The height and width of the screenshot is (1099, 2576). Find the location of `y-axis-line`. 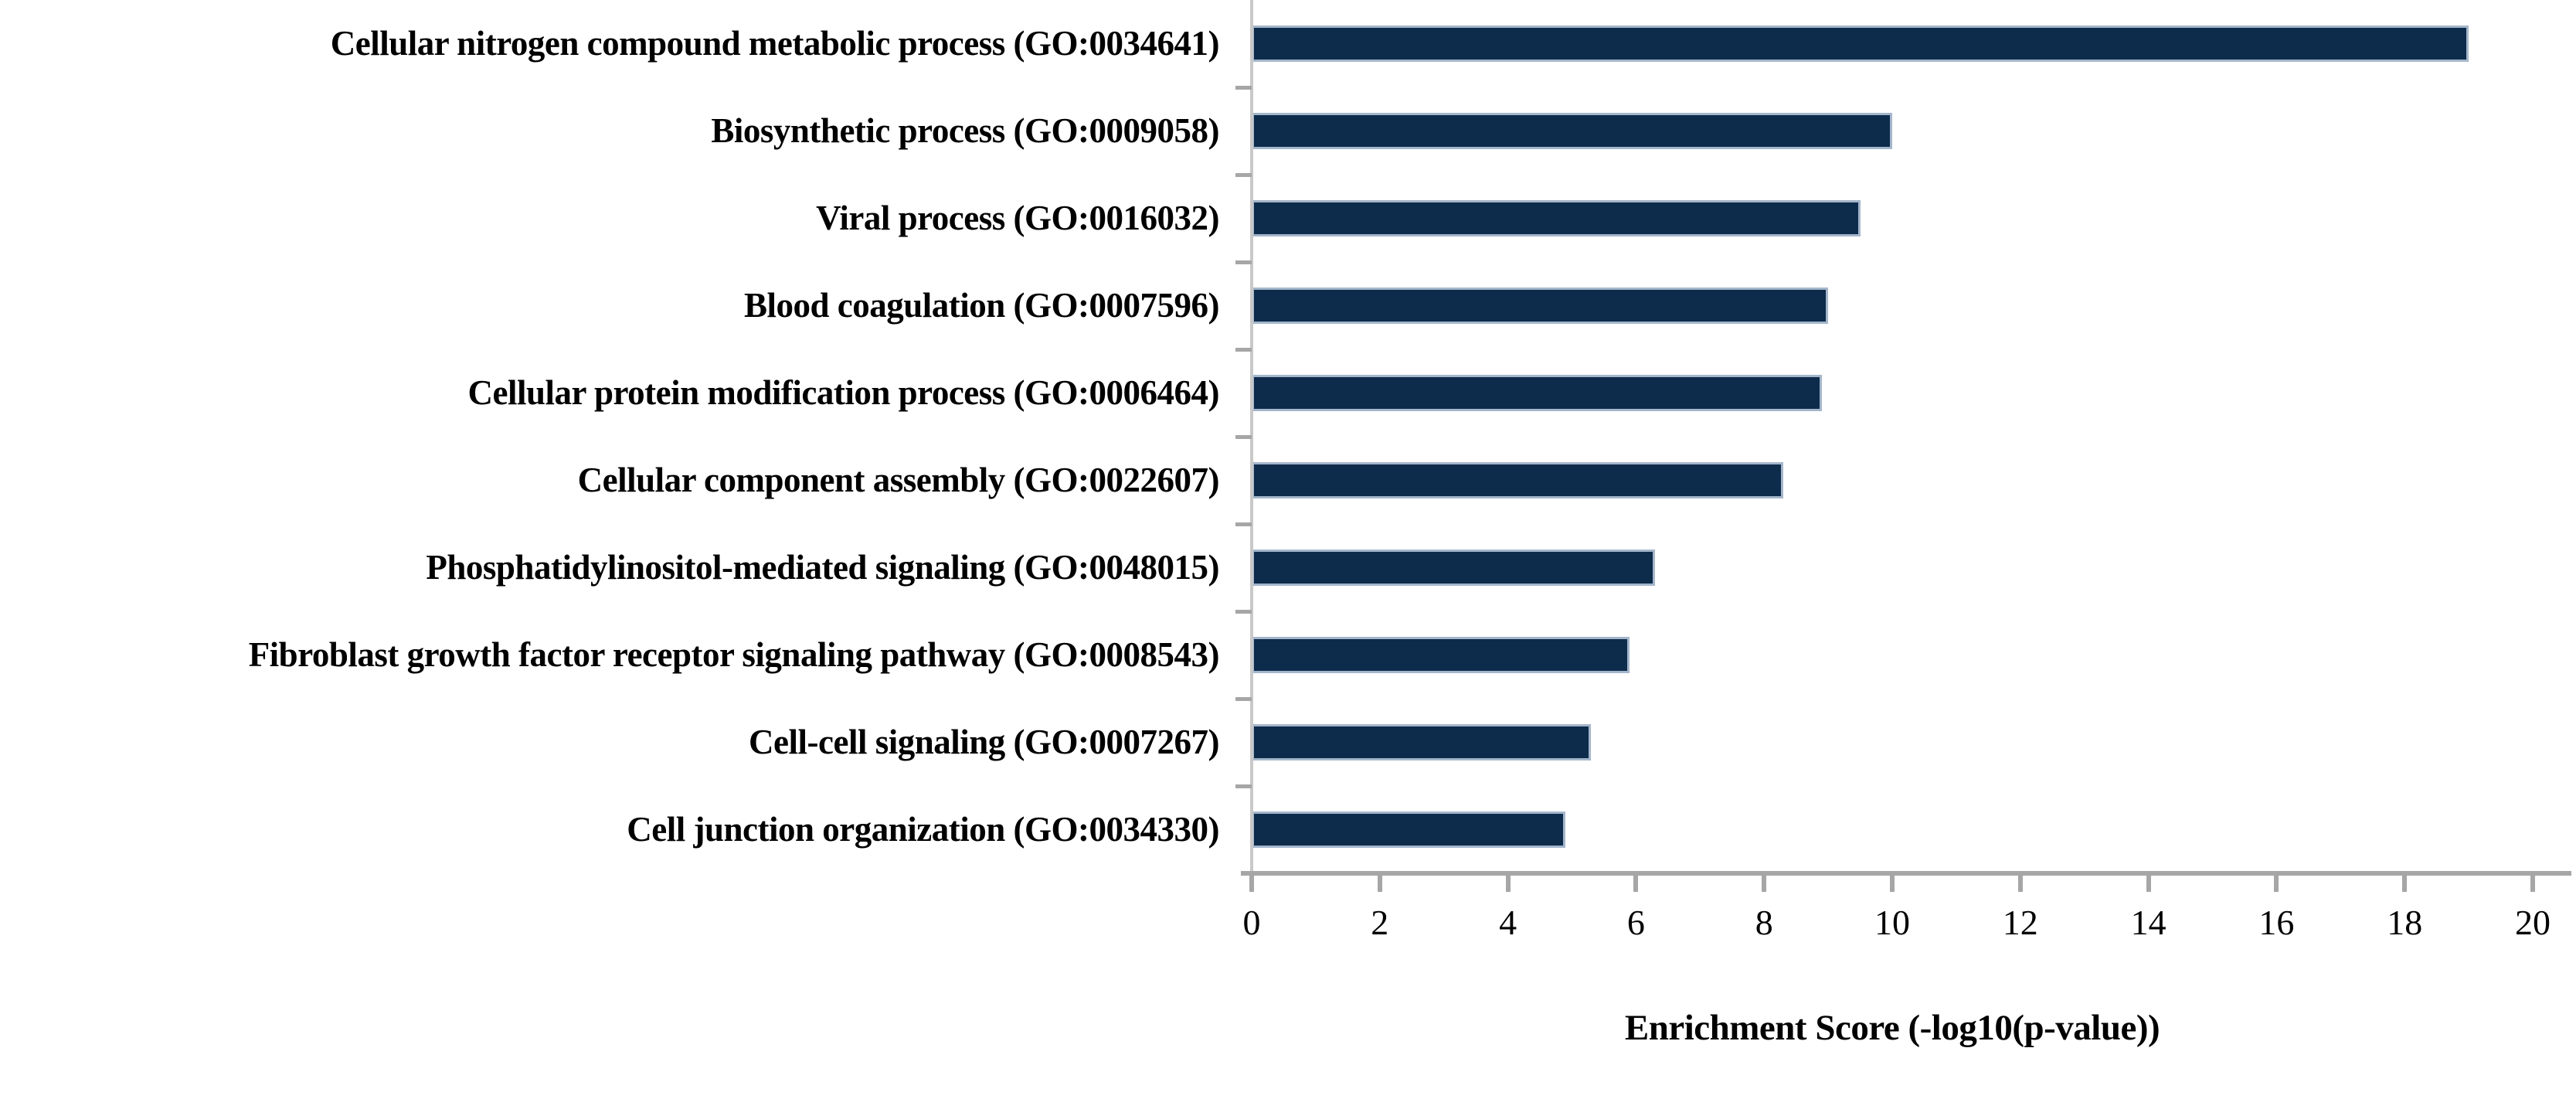

y-axis-line is located at coordinates (1251, 436).